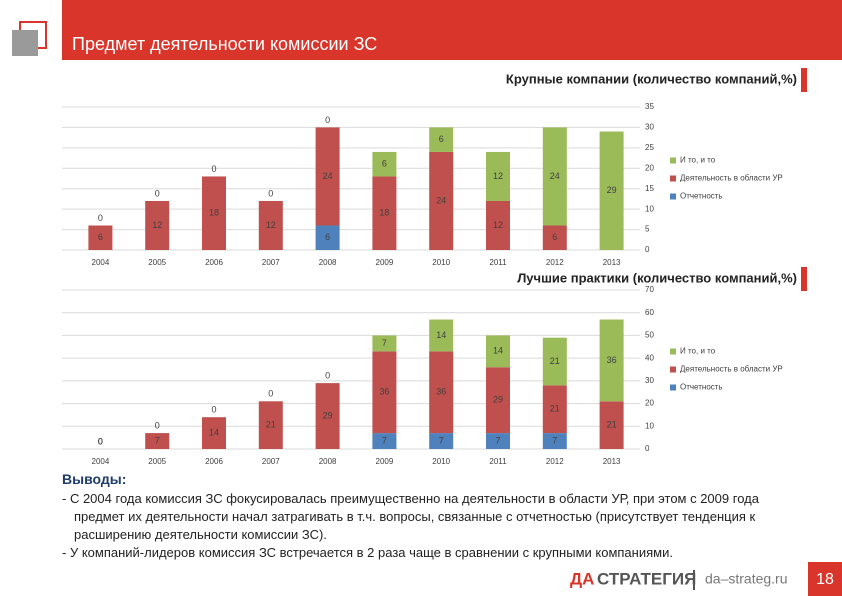  I want to click on page-box, so click(825, 579).